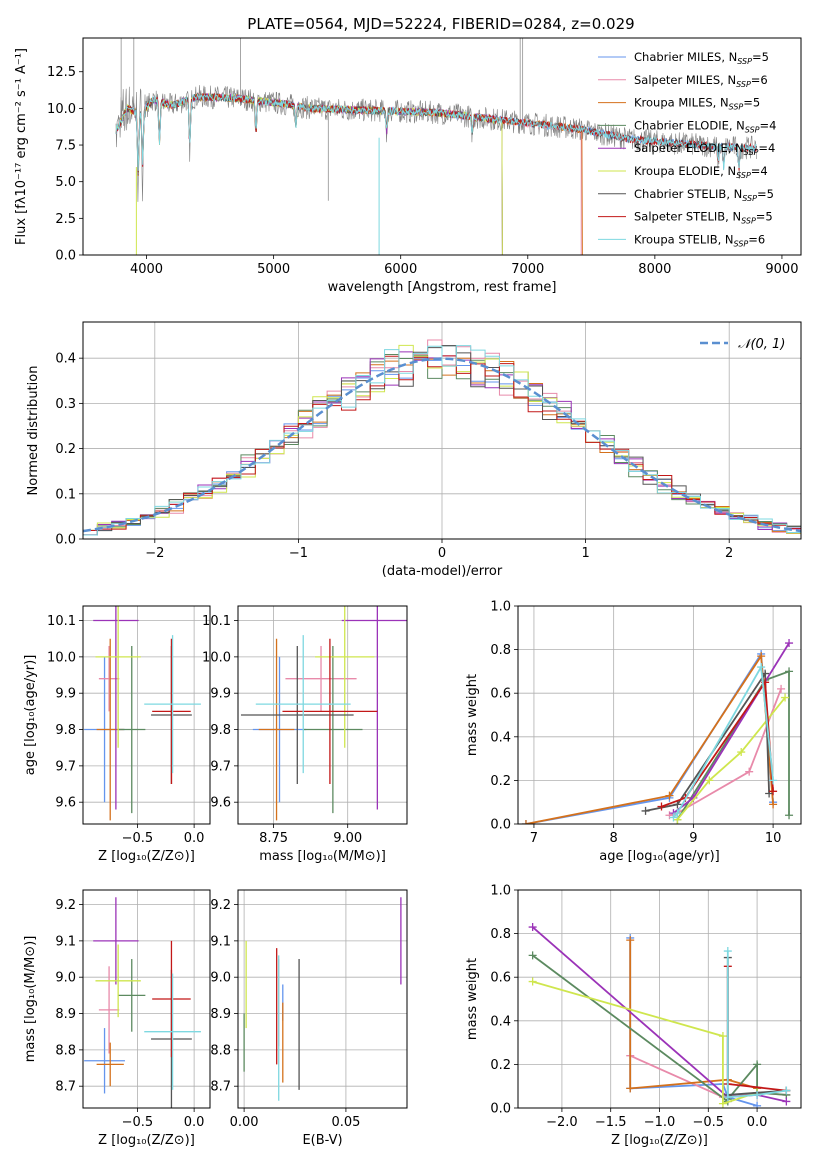 This screenshot has width=819, height=1170. Describe the element at coordinates (654, 269) in the screenshot. I see `x-tick-label: 8000` at that location.